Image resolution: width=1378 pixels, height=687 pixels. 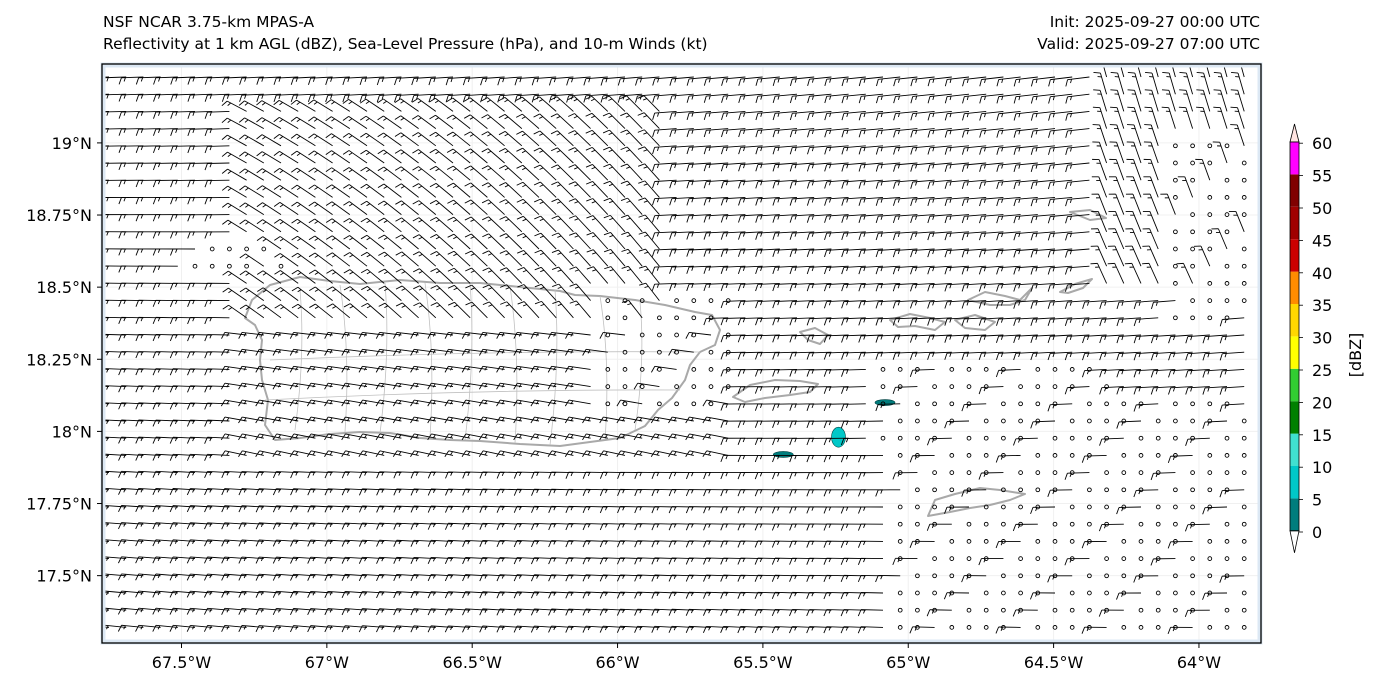 I want to click on lat-tick-label: 18°N, so click(x=72, y=431).